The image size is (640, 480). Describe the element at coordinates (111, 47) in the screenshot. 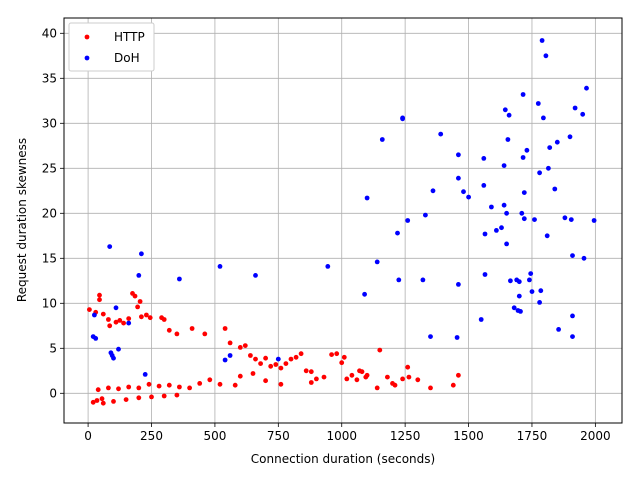

I see `legend: HTTP DoH` at that location.